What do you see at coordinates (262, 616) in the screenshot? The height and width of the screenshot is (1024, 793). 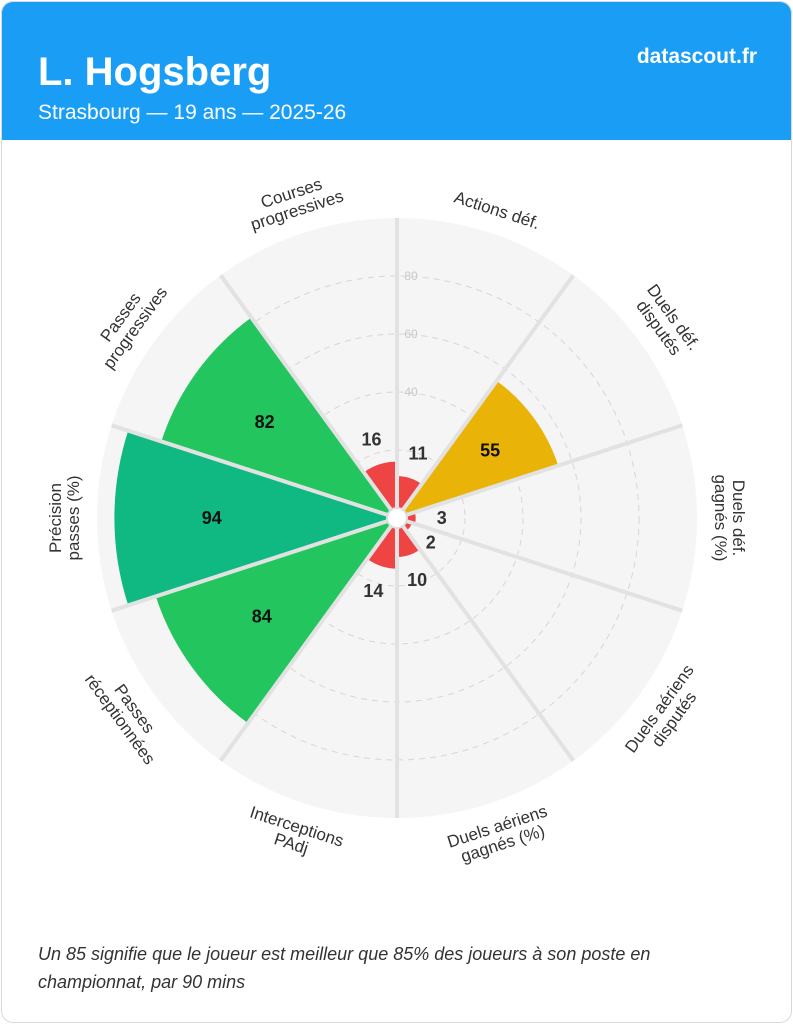 I see `value-label-6: 84` at bounding box center [262, 616].